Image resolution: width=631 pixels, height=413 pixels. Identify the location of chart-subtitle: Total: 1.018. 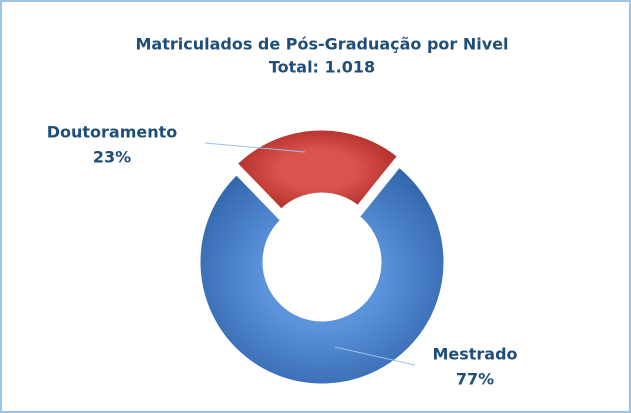
(322, 67).